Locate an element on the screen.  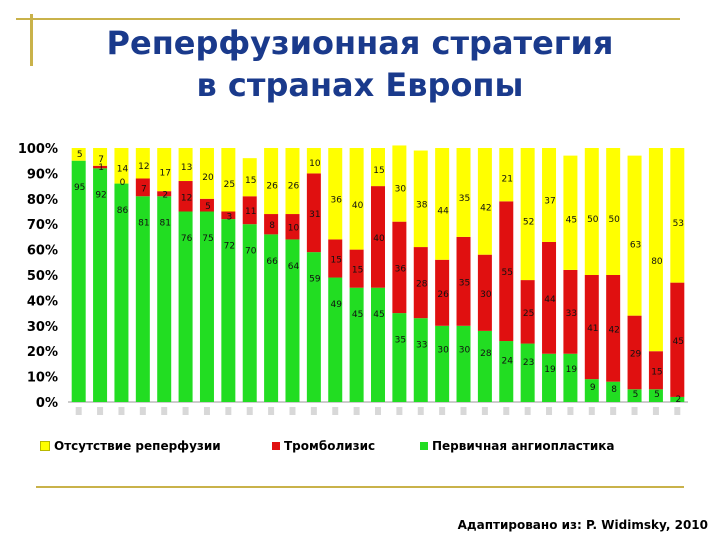
data-label: 44 is located at coordinates (550, 300).